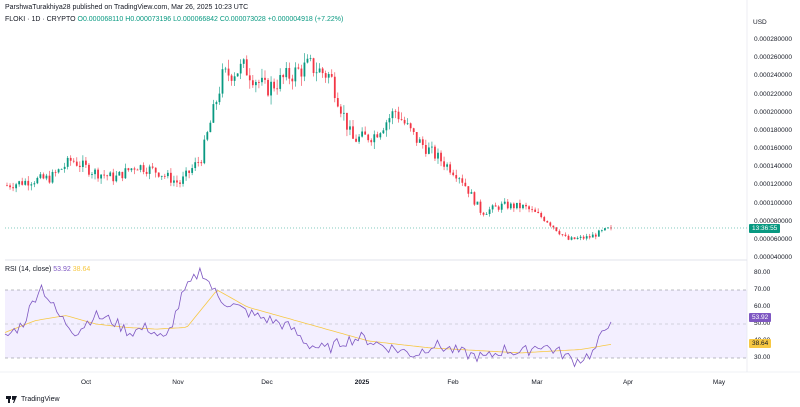 The image size is (800, 407). What do you see at coordinates (773, 148) in the screenshot?
I see `price-tick-label: 0.000160000` at bounding box center [773, 148].